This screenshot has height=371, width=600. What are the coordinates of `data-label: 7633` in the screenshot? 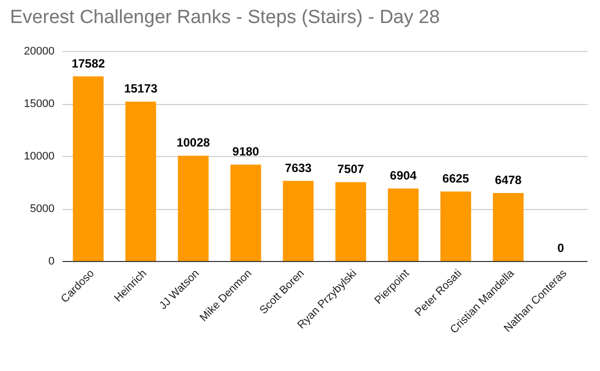 It's located at (298, 167).